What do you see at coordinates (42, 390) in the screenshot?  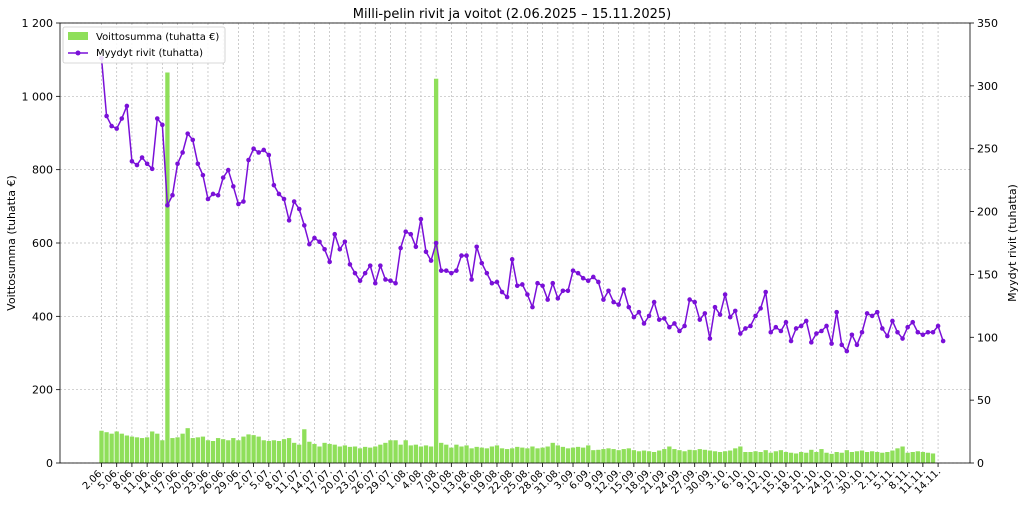 I see `left-tick-label: 200` at bounding box center [42, 390].